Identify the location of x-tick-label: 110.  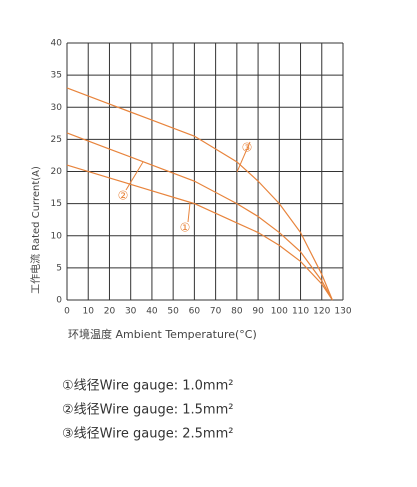
(300, 312).